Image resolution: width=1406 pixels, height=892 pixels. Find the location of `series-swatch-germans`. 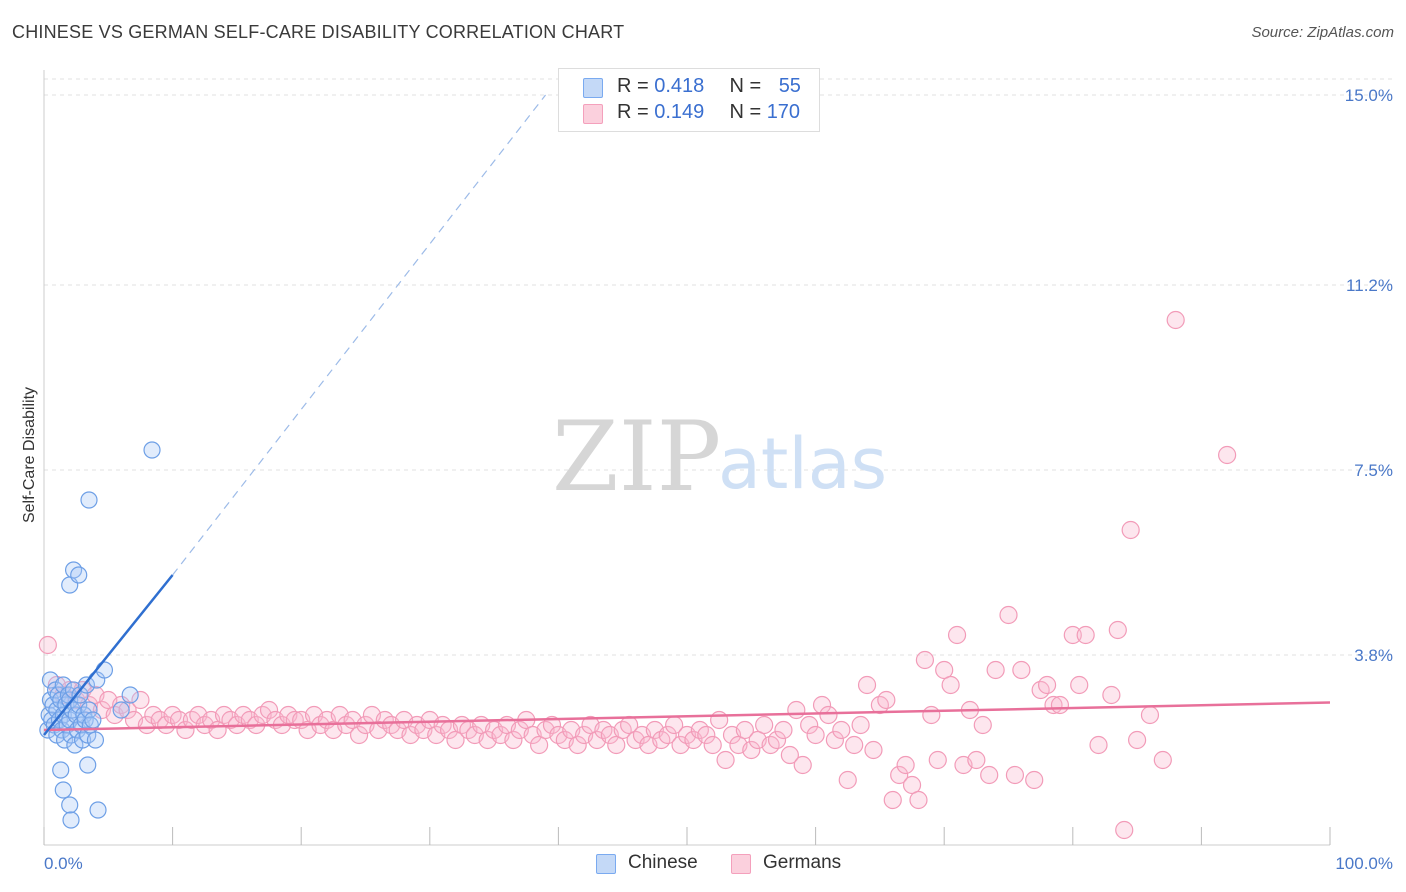

series-swatch-germans is located at coordinates (741, 864).